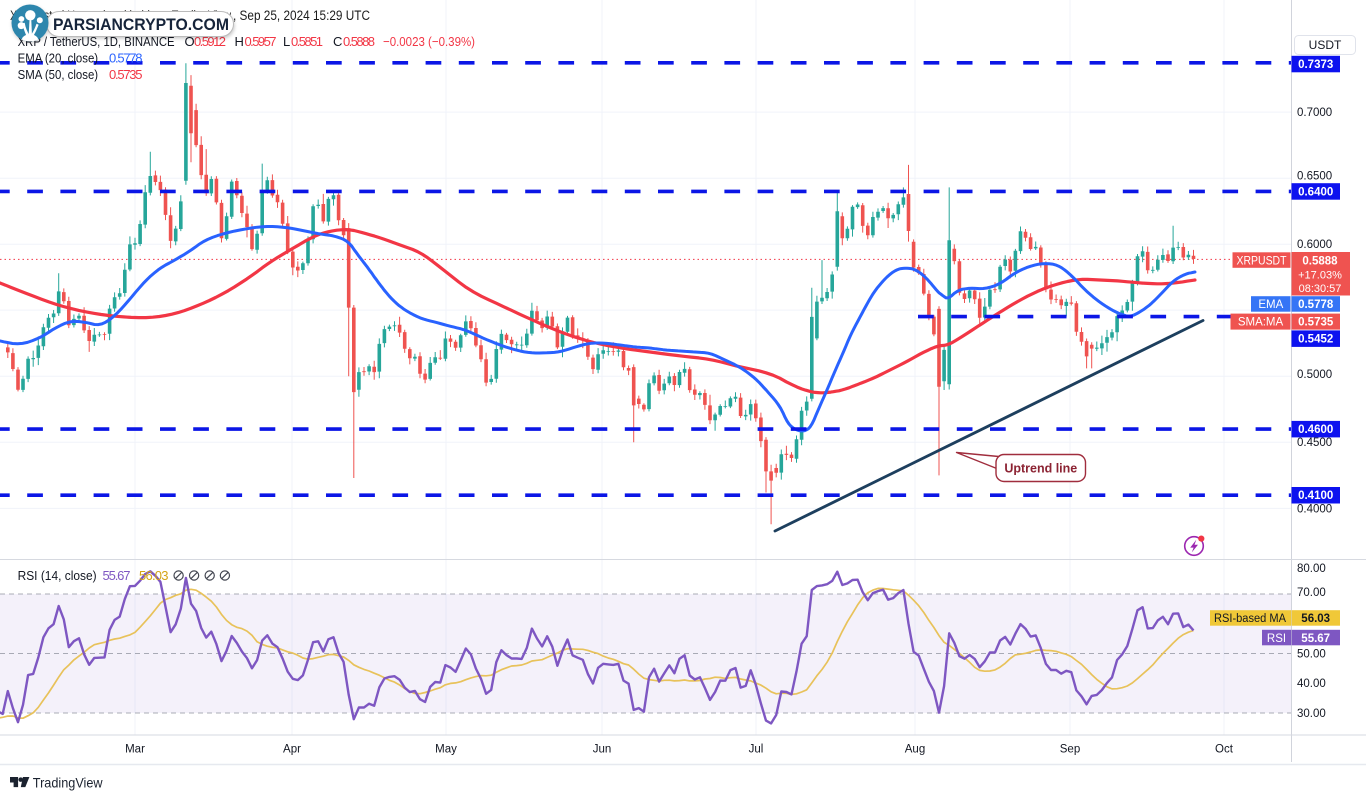 Image resolution: width=1366 pixels, height=800 pixels. Describe the element at coordinates (141, 24) in the screenshot. I see `svg-text: PARSIANCRYPTO.COM` at that location.